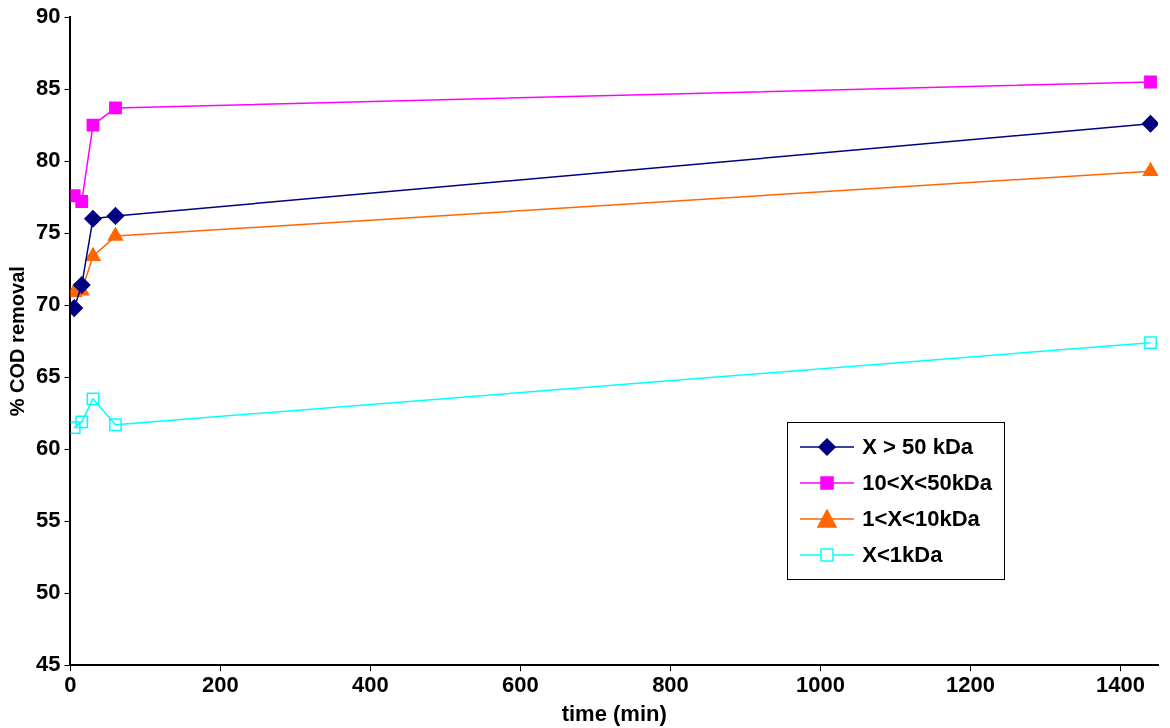 Image resolution: width=1170 pixels, height=728 pixels. What do you see at coordinates (220, 685) in the screenshot?
I see `x-tick-label: 200` at bounding box center [220, 685].